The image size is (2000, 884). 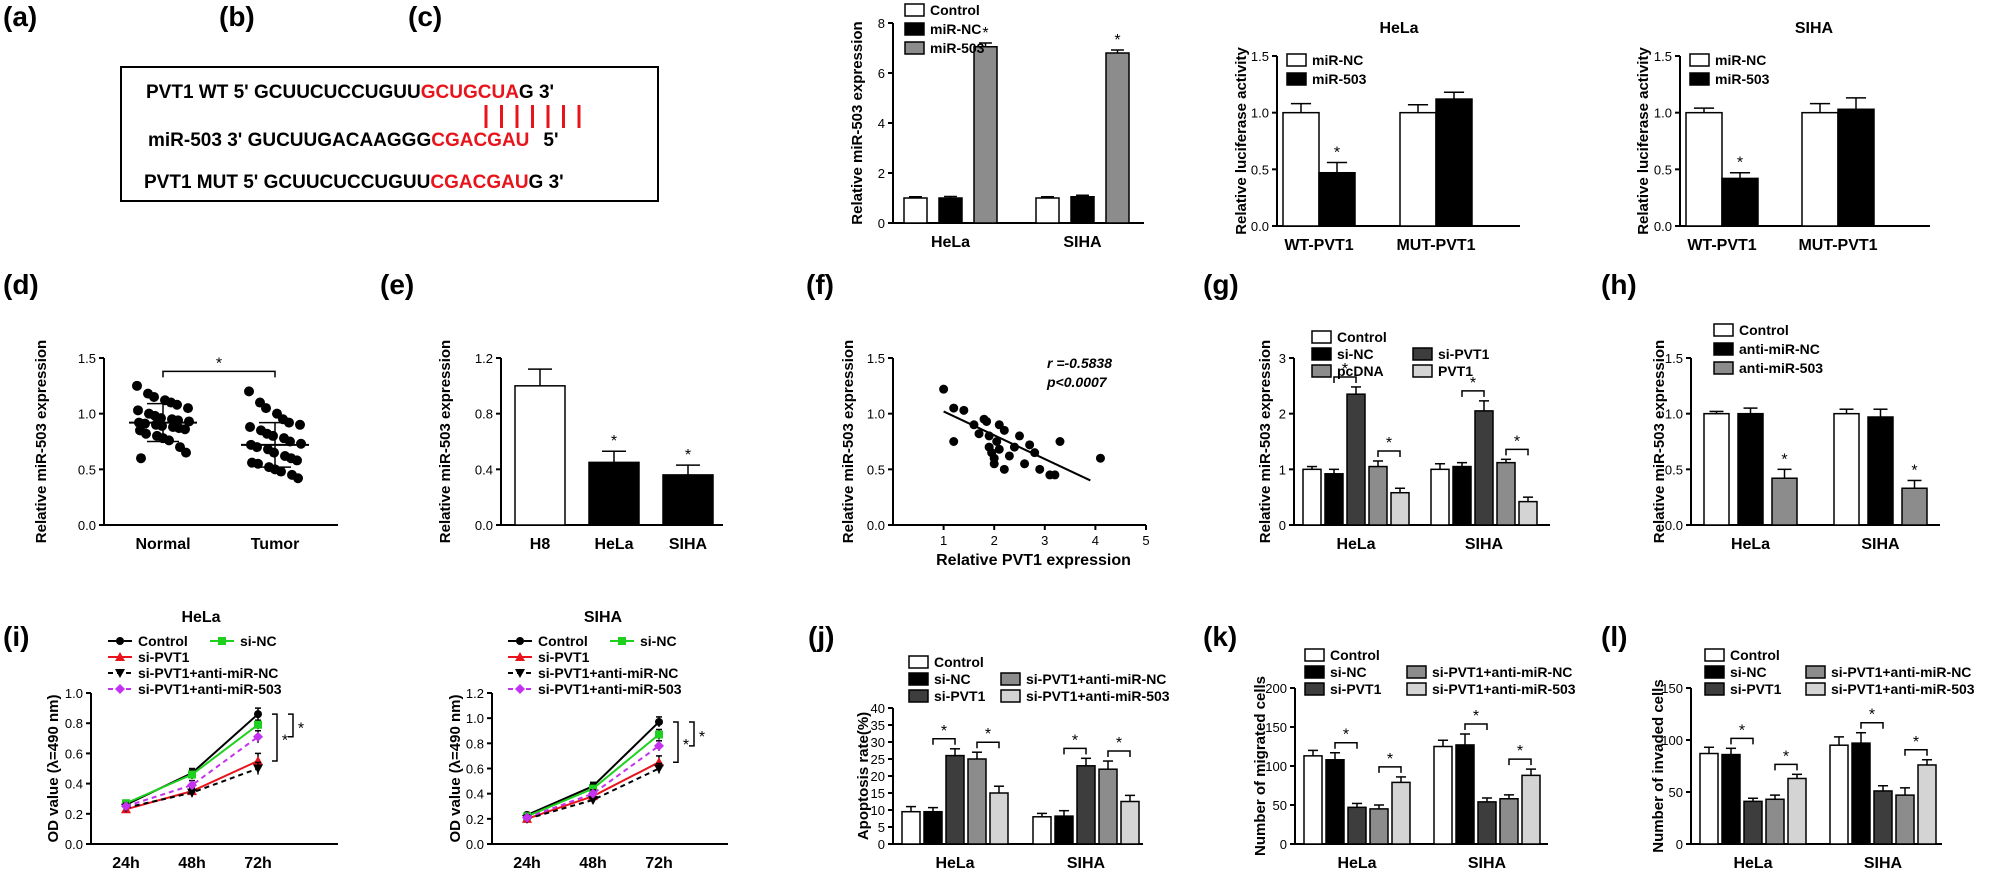 What do you see at coordinates (1318, 245) in the screenshot?
I see `category-label: WT-PVT1` at bounding box center [1318, 245].